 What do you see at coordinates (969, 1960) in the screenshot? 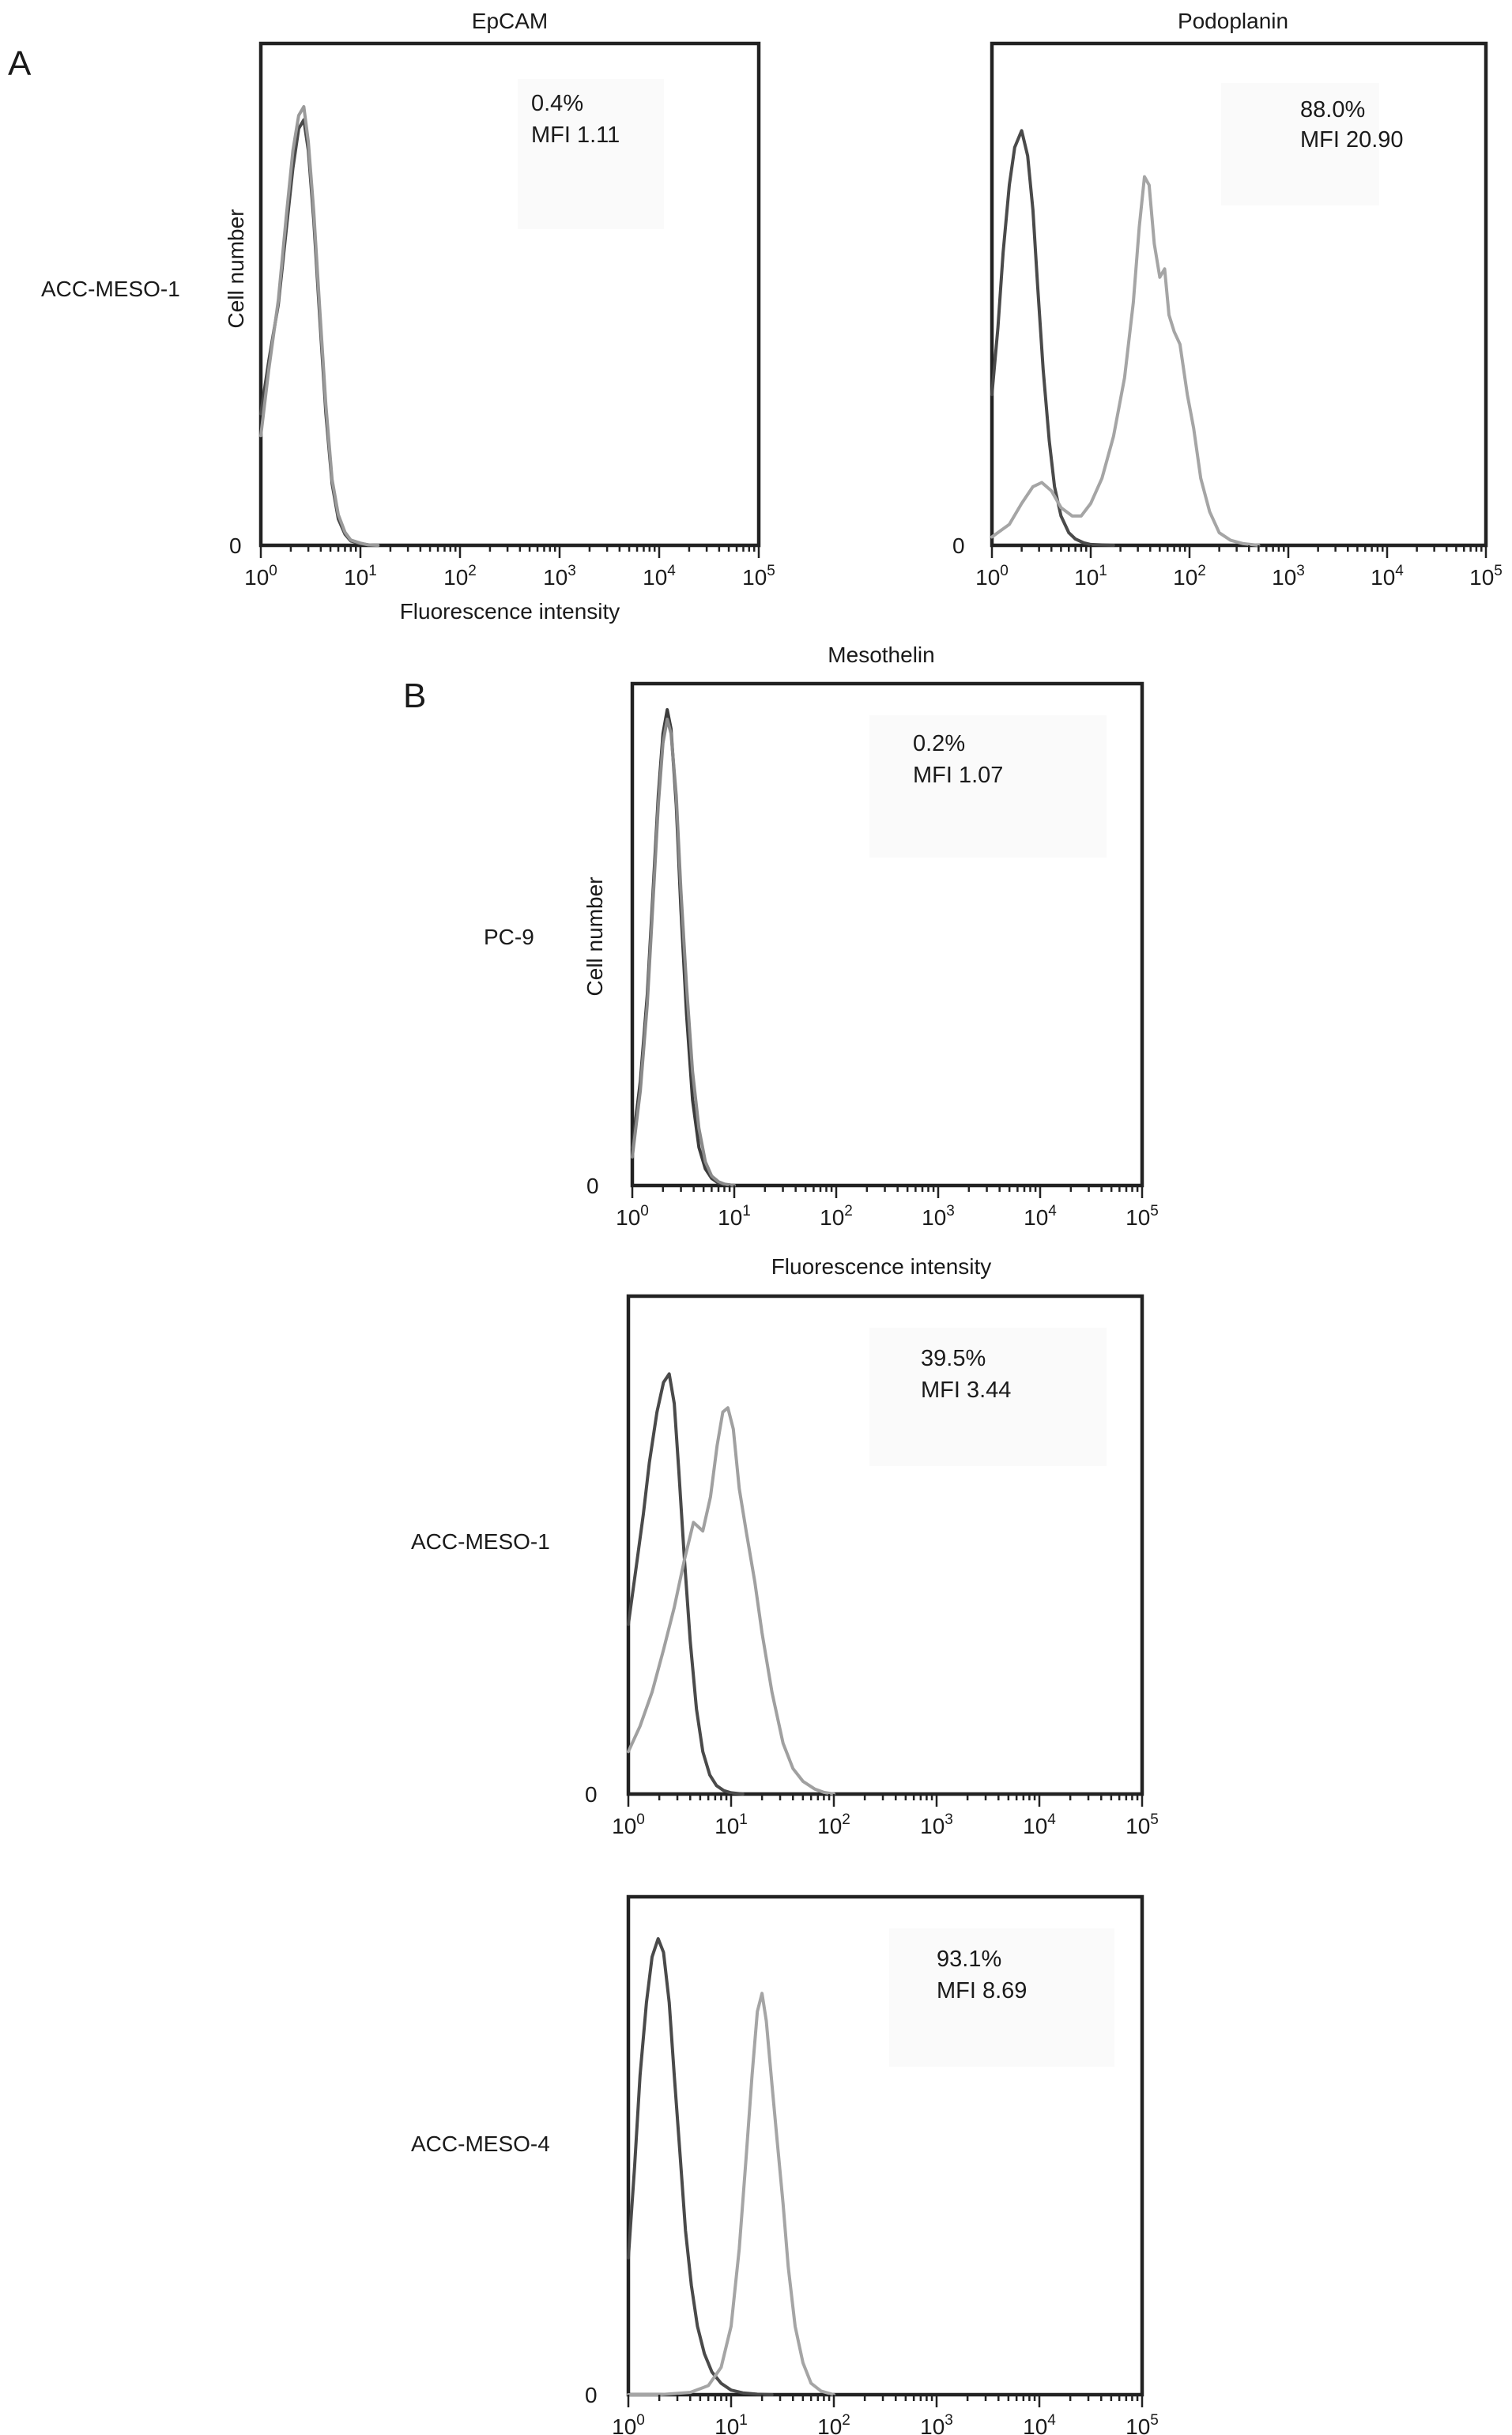
I see `percent-positive: 93.1%` at bounding box center [969, 1960].